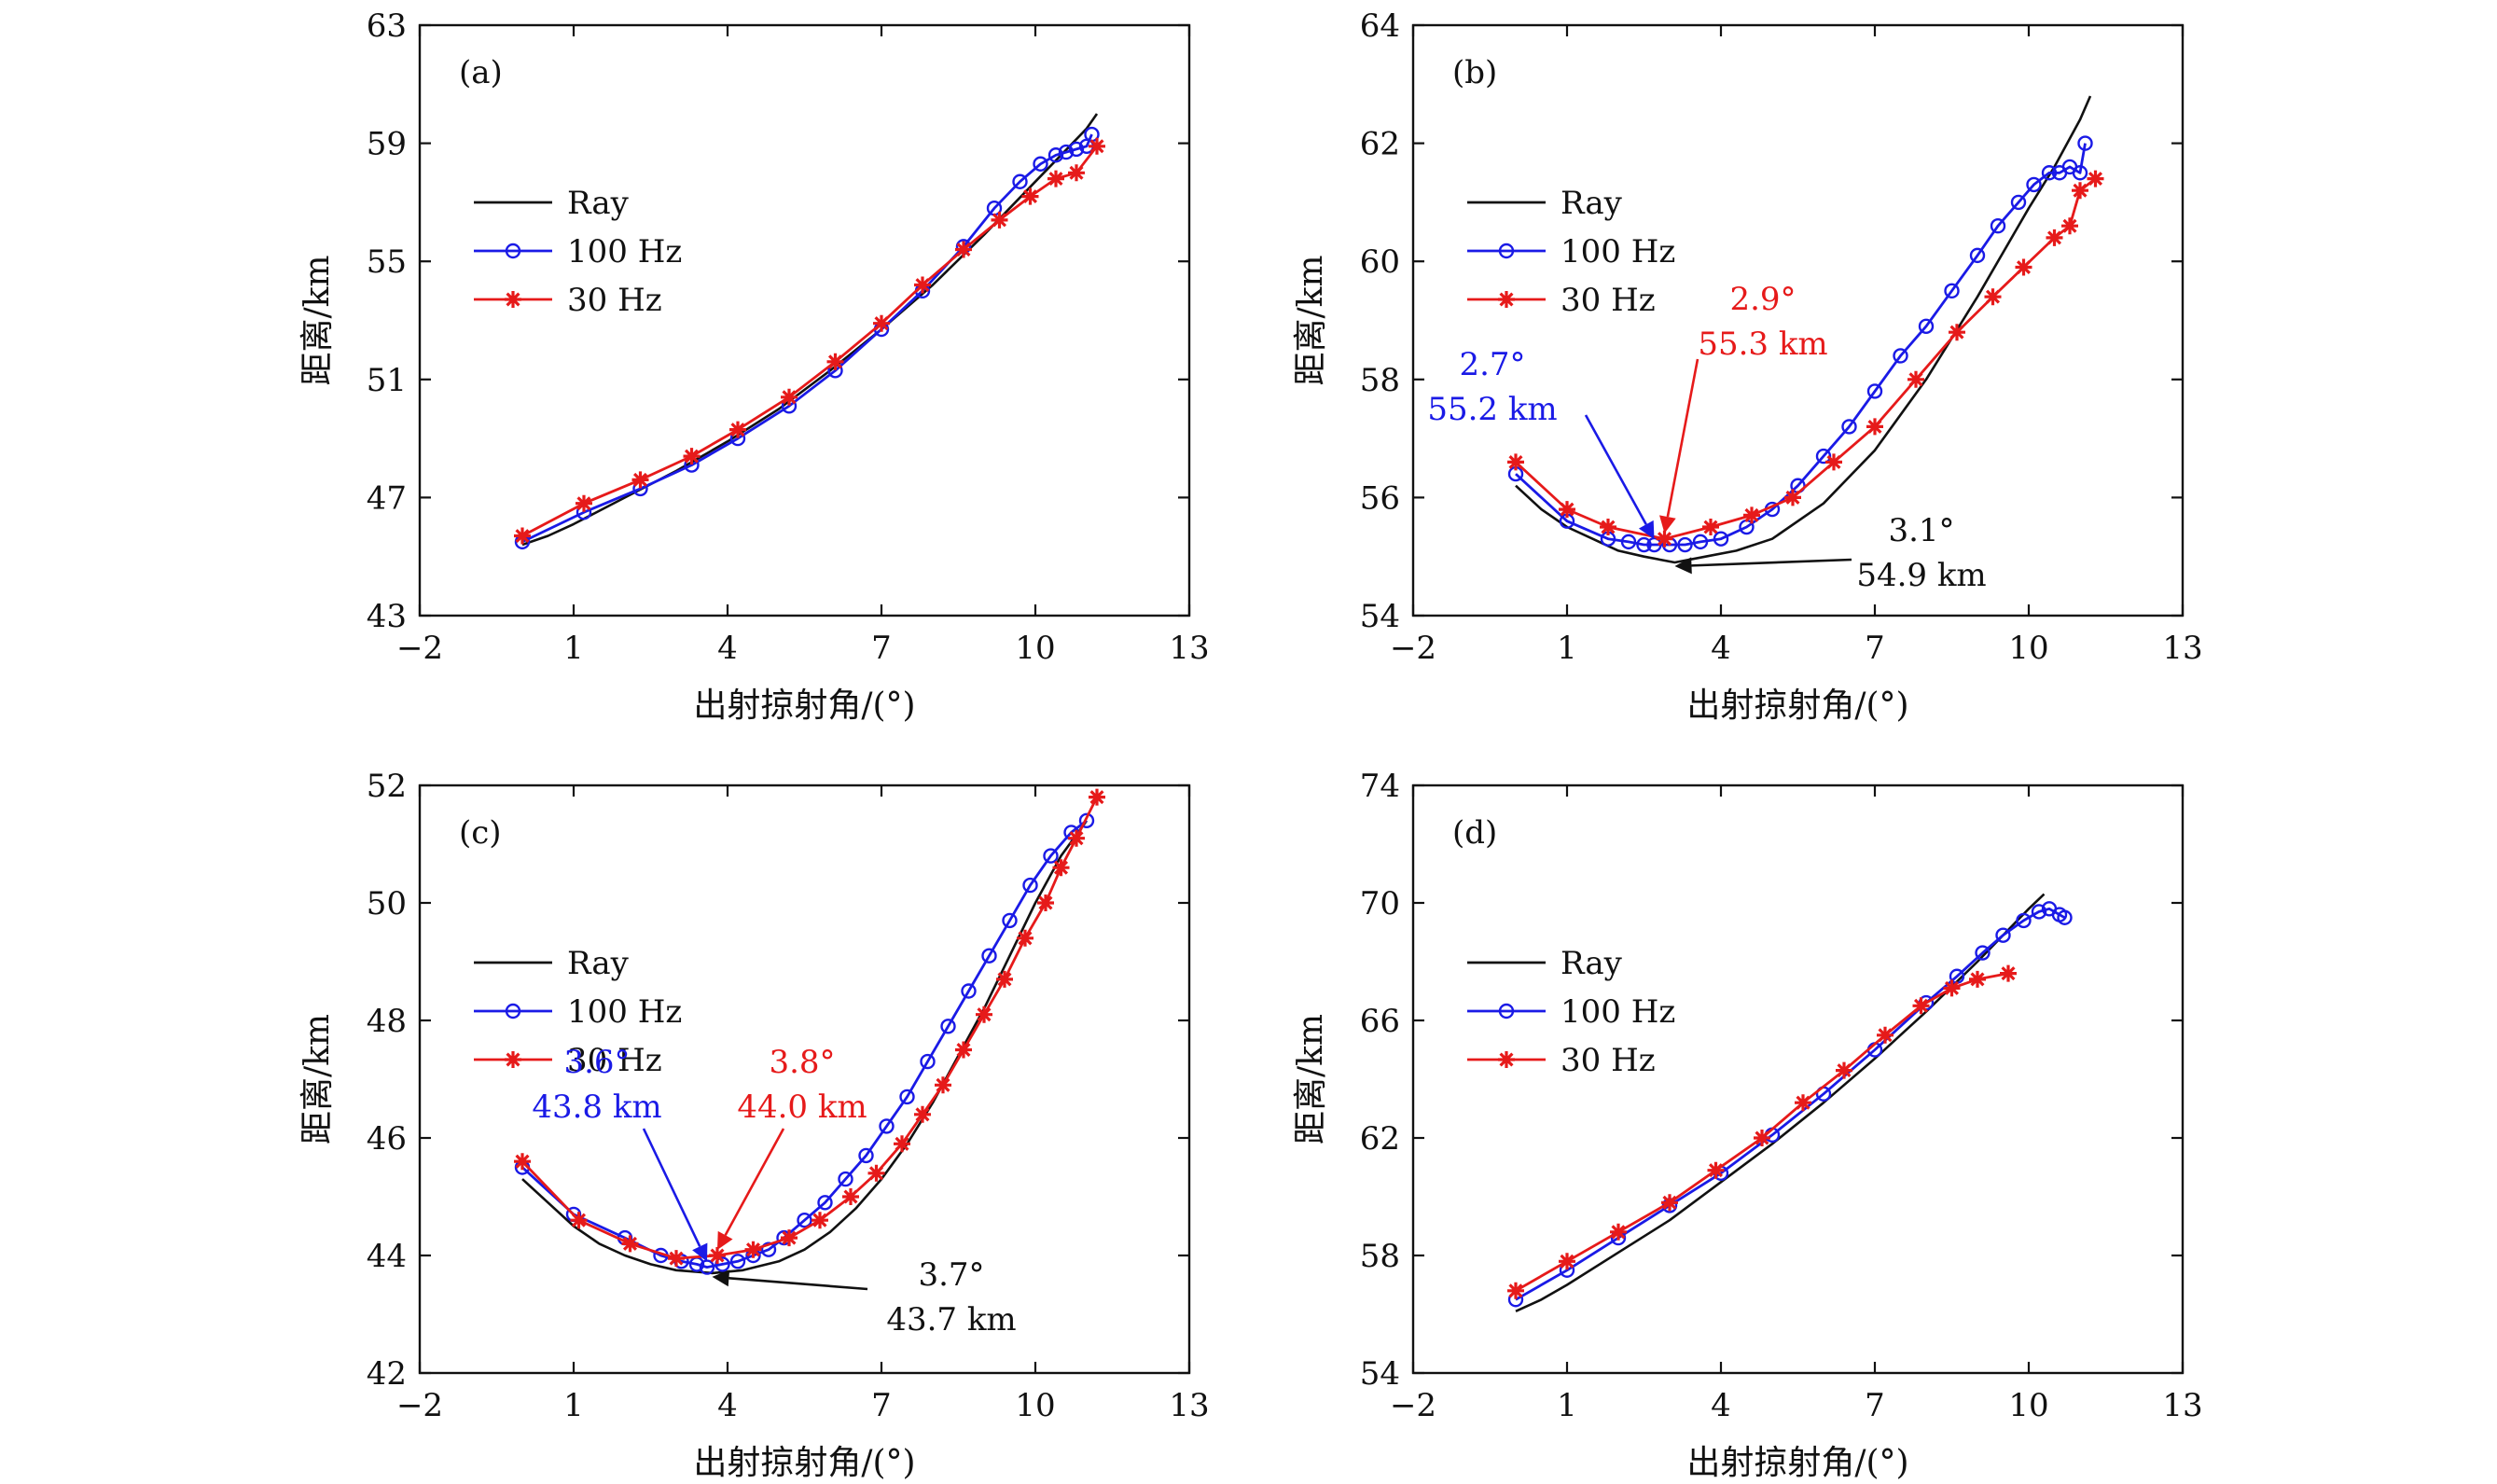 The height and width of the screenshot is (1484, 2497). I want to click on annotation-hz100: 2.7° 55.2 km, so click(1541, 443).